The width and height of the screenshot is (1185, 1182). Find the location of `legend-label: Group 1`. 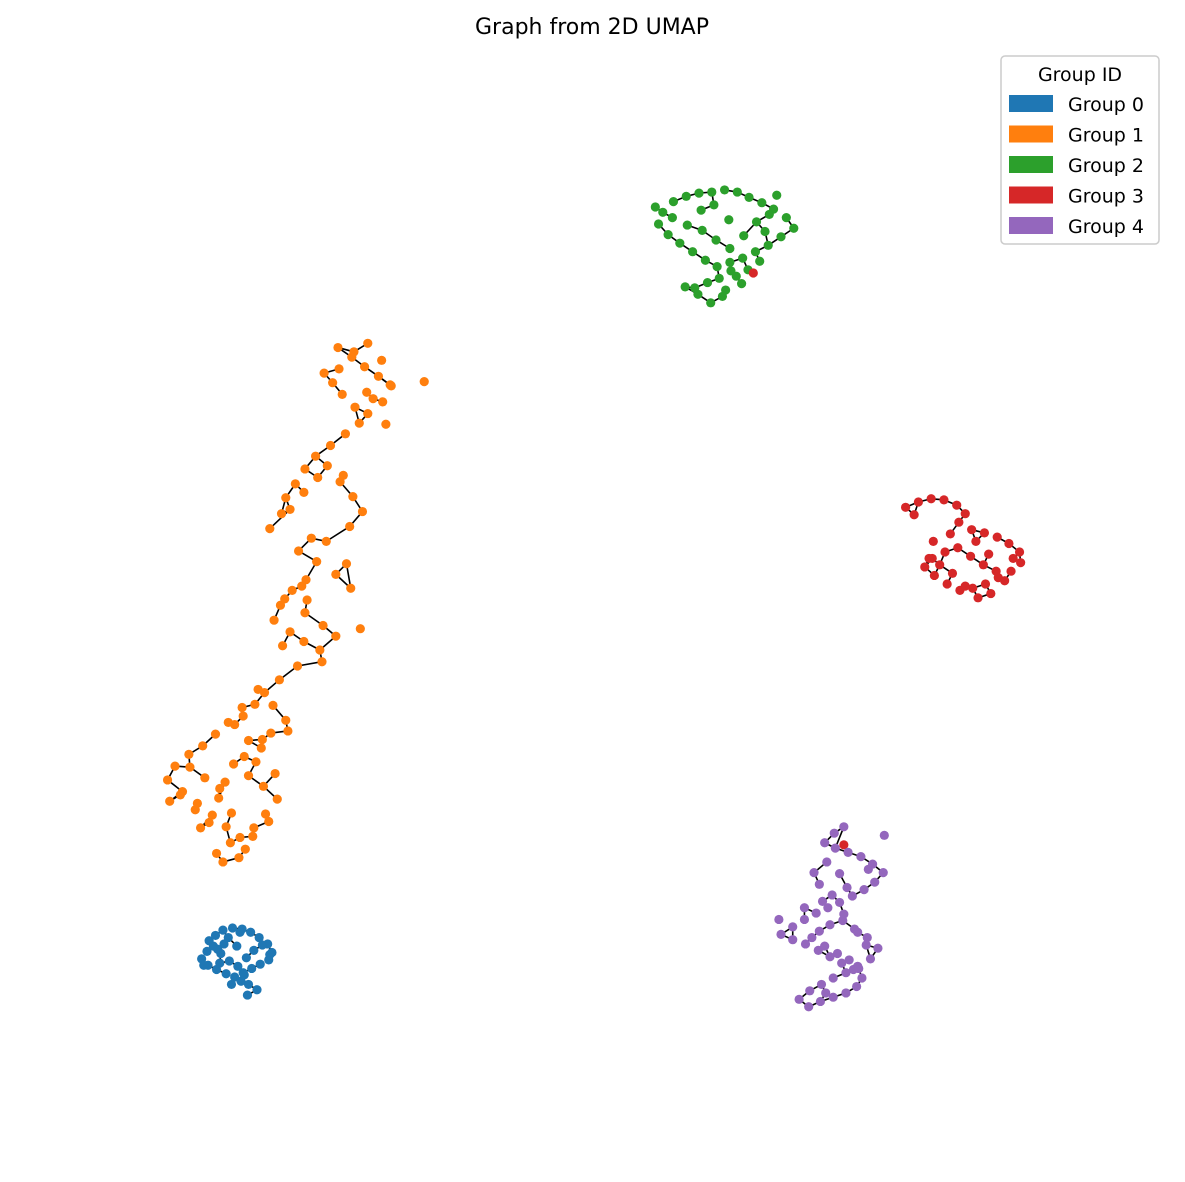

legend-label: Group 1 is located at coordinates (1106, 136).